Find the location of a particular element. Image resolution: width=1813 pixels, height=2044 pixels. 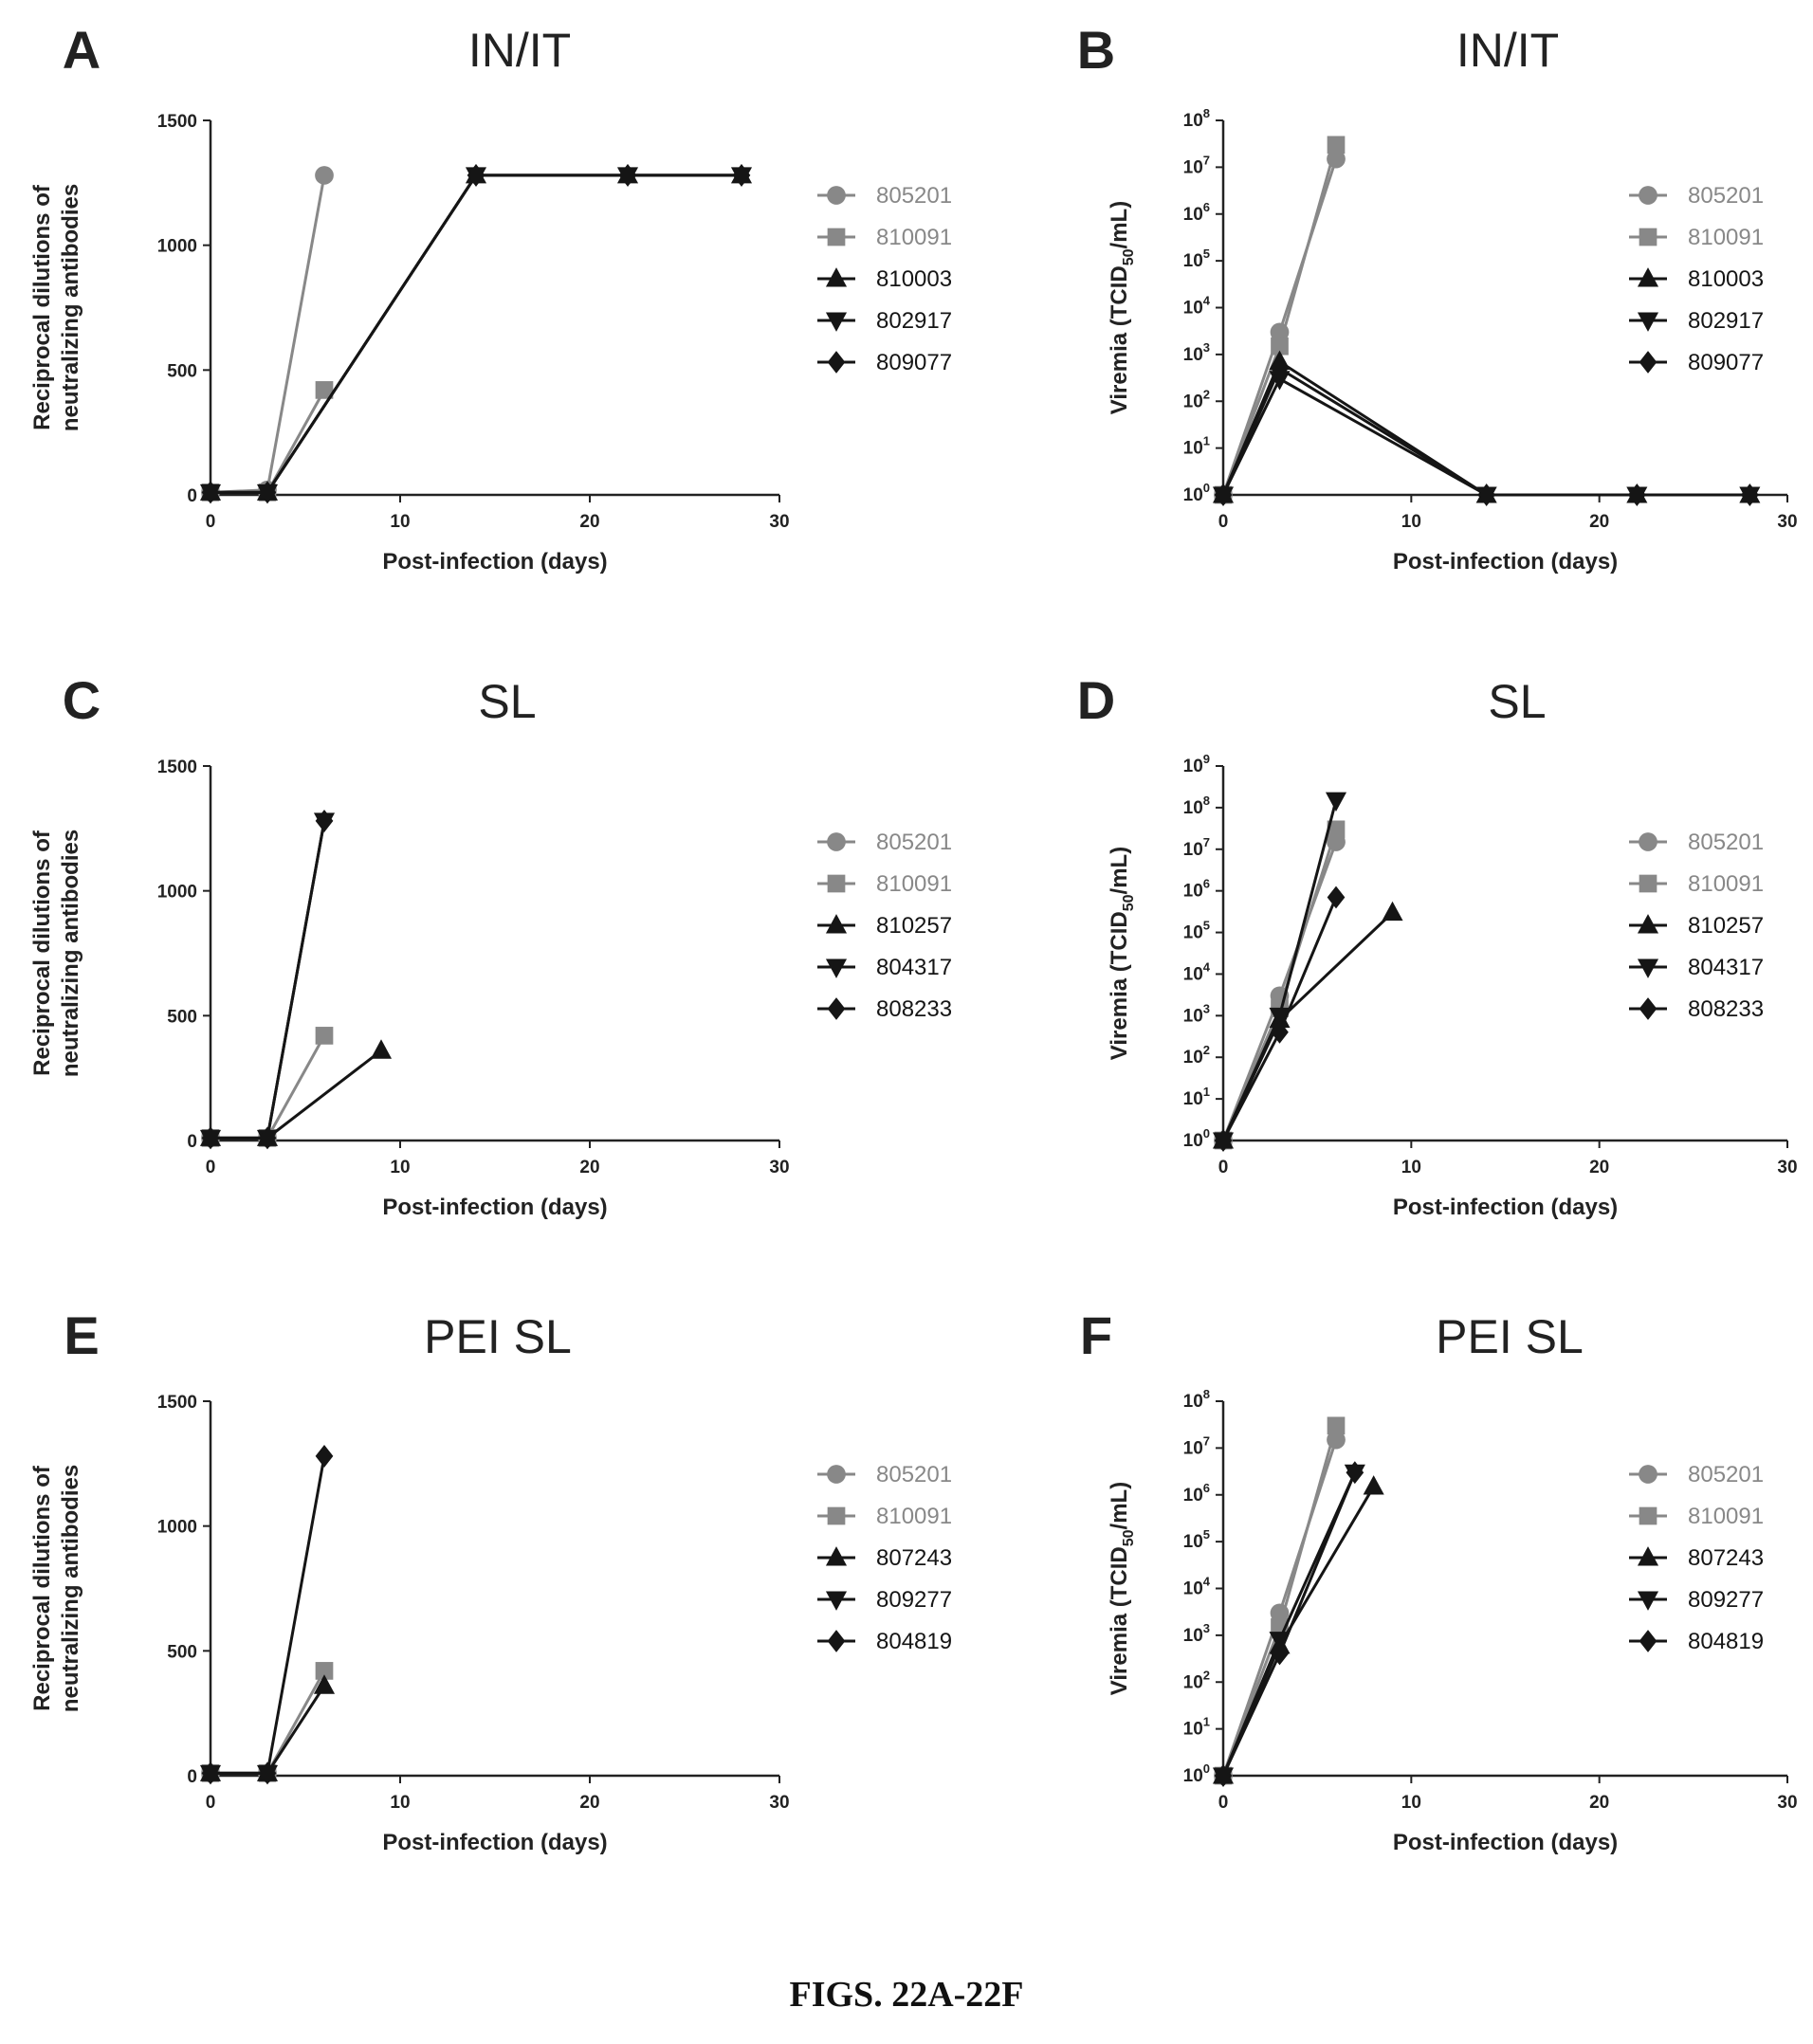

y-tick-label: 10⁰ is located at coordinates (1196, 1773).